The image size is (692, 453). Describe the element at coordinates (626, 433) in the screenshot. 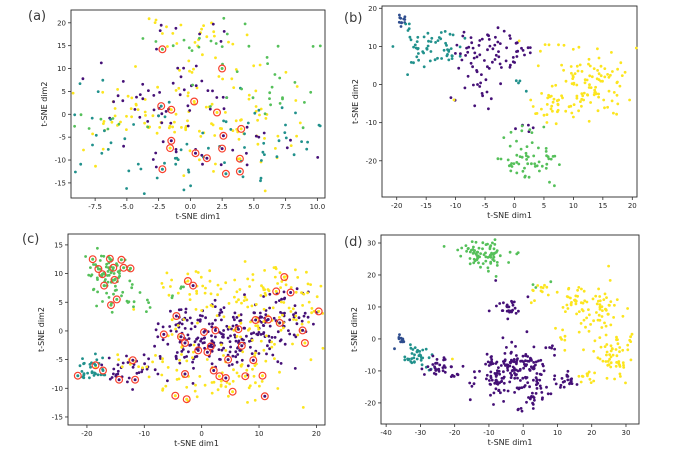

I see `x-tick-label: 30` at that location.